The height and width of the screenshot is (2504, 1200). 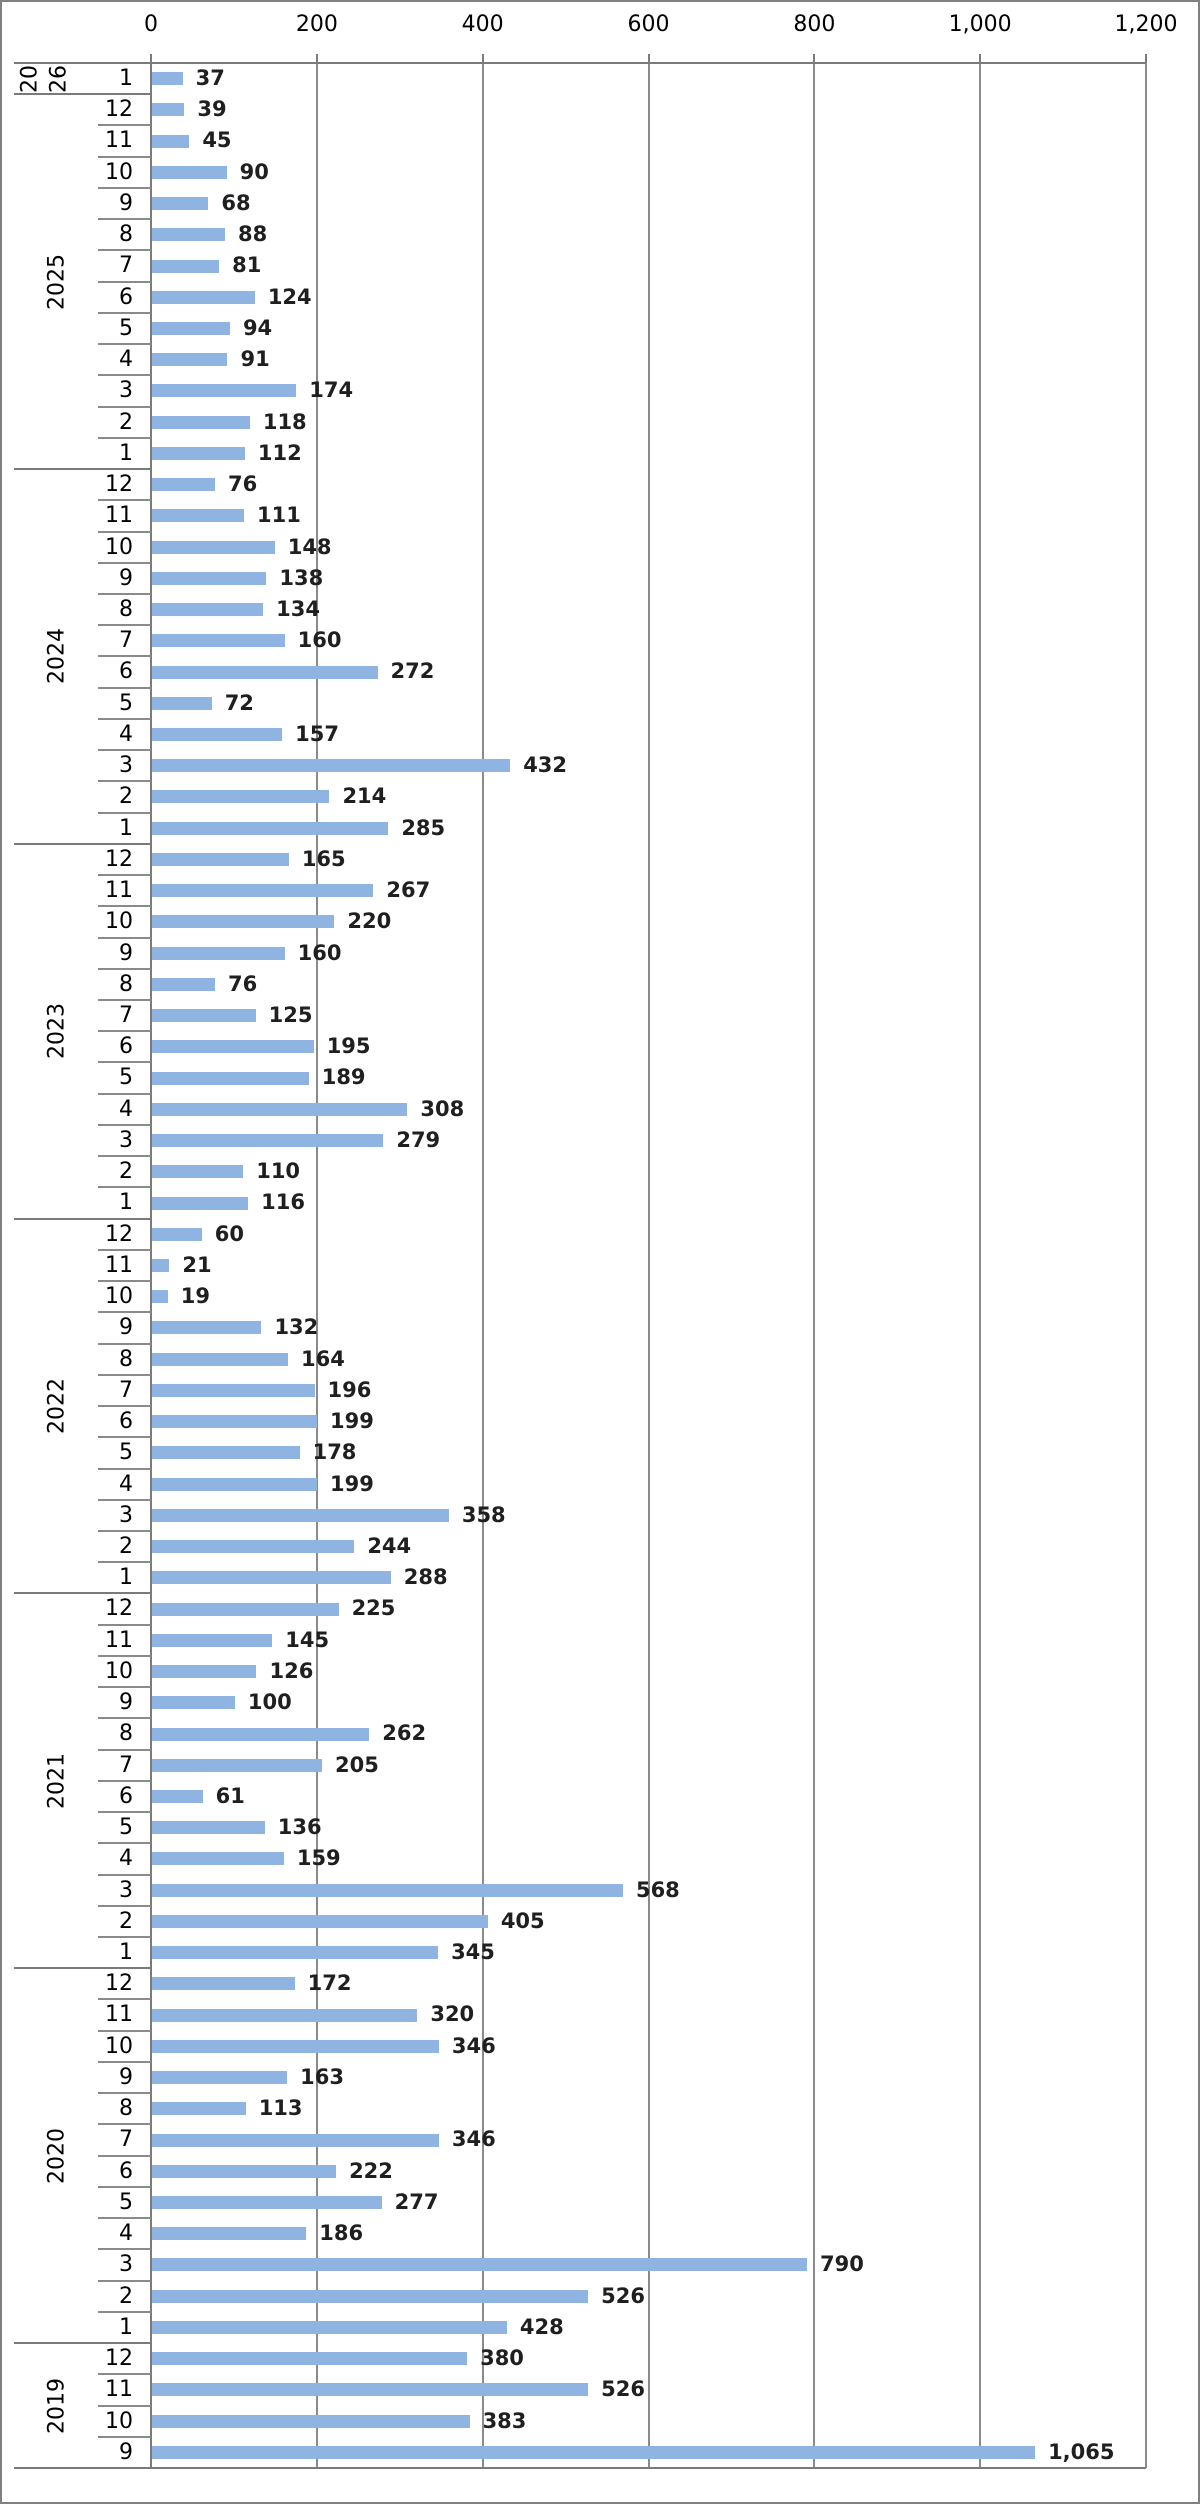 I want to click on month-label: 8, so click(x=126, y=2109).